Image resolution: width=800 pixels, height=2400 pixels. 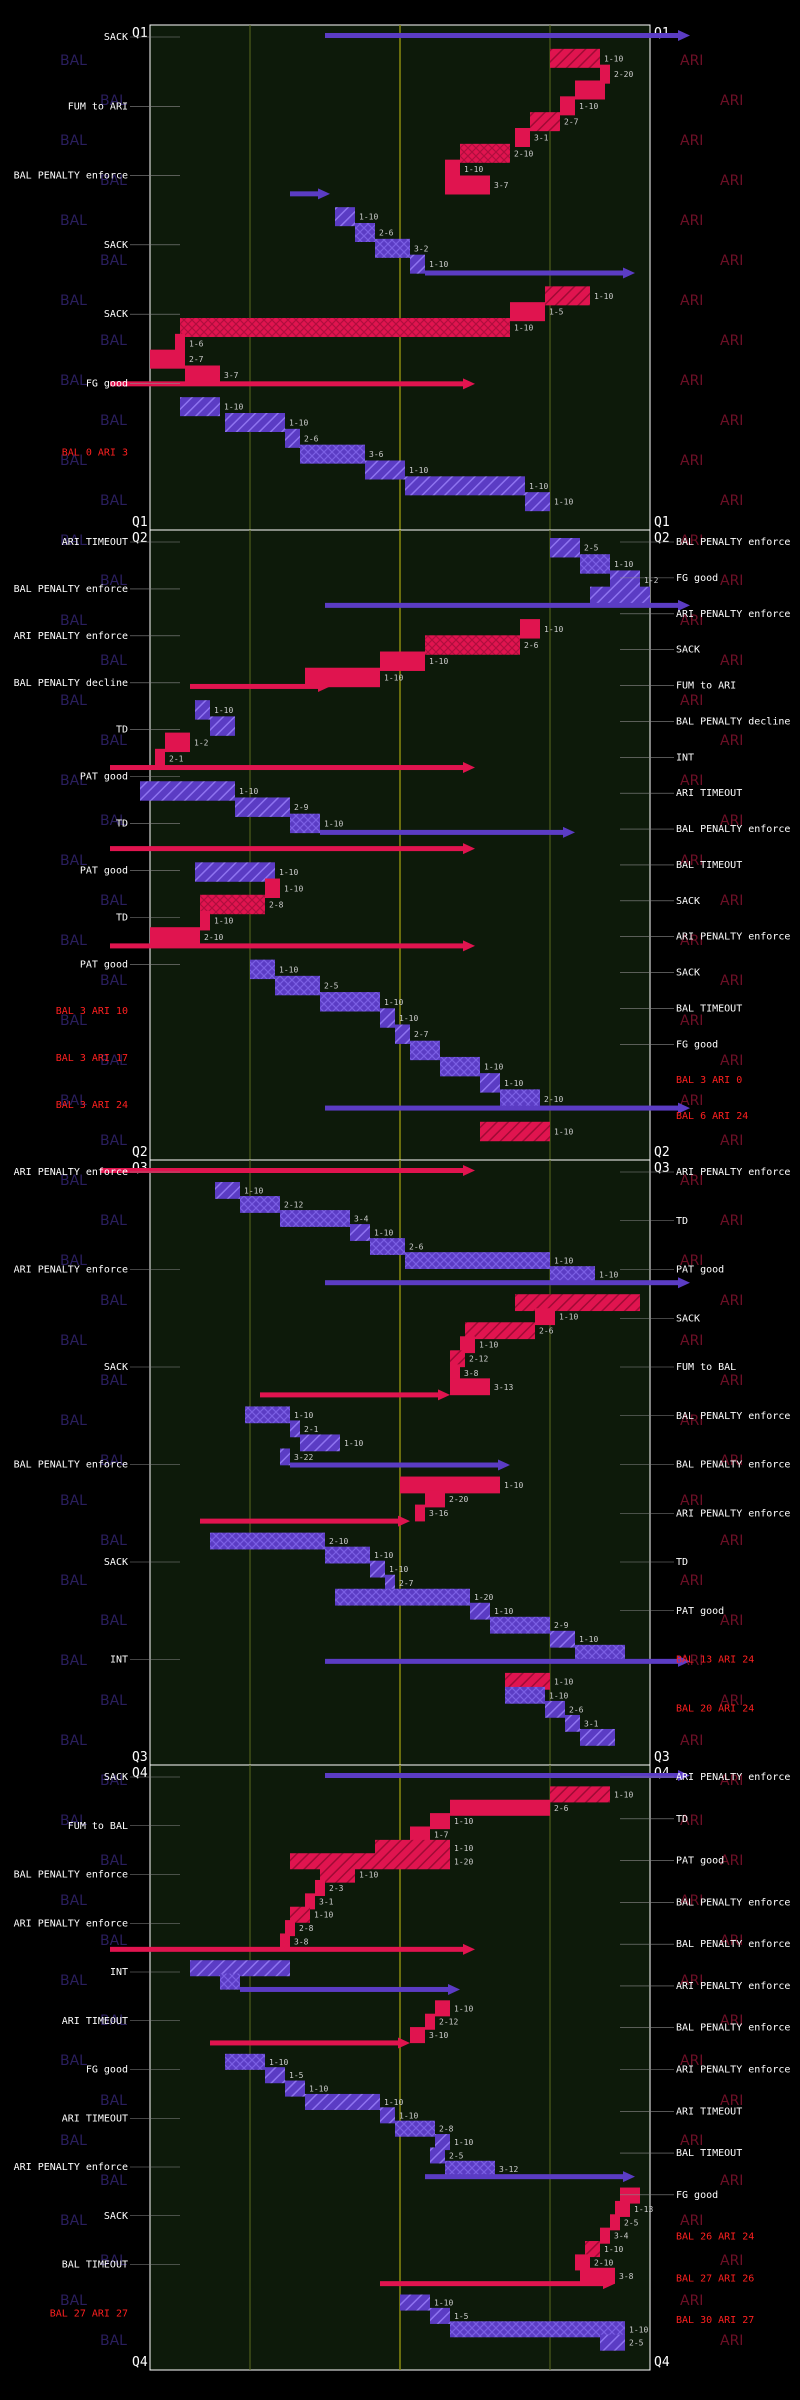 I want to click on down-distance-label: 2-20, so click(x=458, y=1499).